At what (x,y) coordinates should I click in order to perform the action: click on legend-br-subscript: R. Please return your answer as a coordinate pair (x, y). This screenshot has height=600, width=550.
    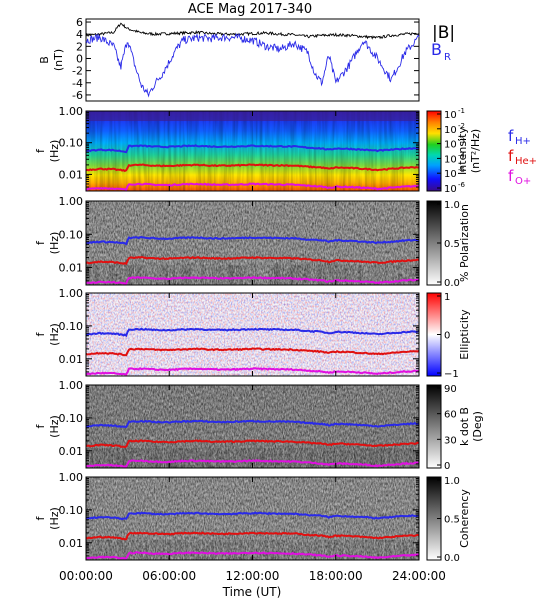
    Looking at the image, I should click on (447, 57).